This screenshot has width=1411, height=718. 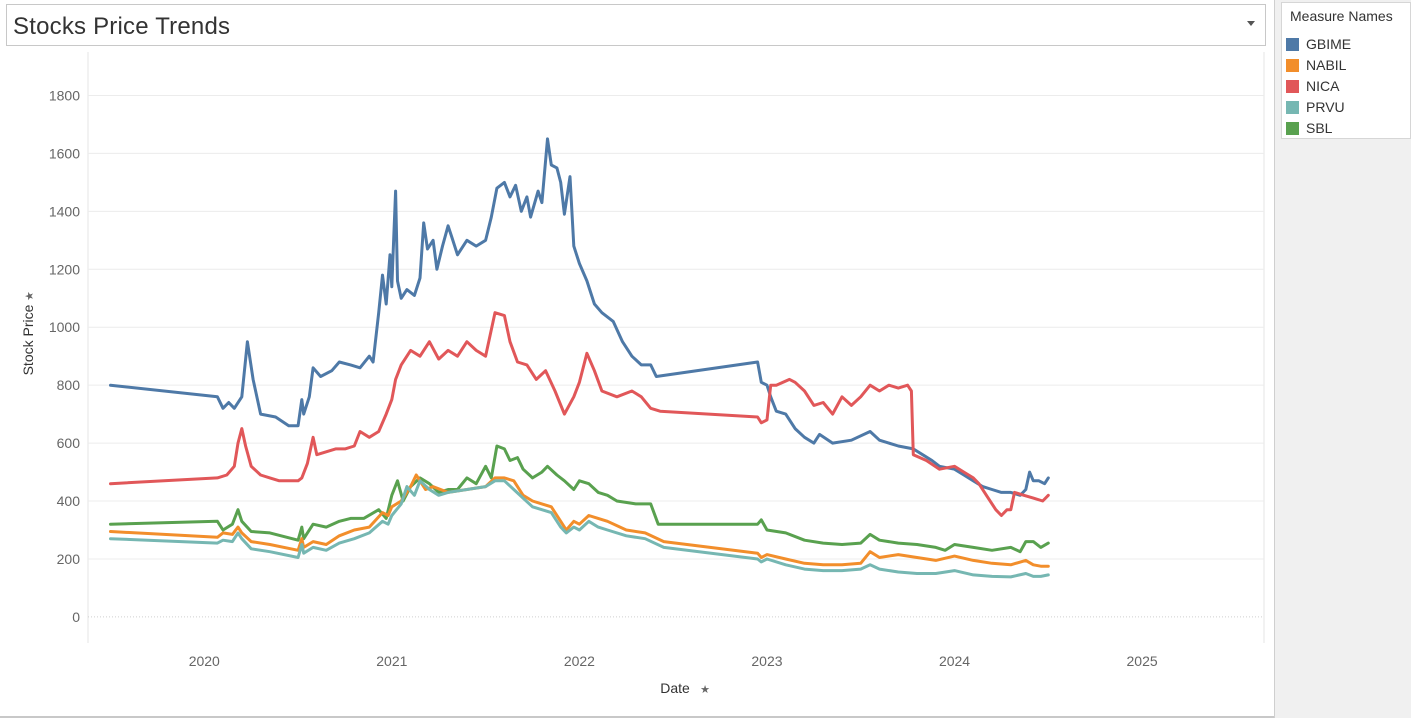 What do you see at coordinates (636, 25) in the screenshot?
I see `title-dropdown: Stocks Price Trends` at bounding box center [636, 25].